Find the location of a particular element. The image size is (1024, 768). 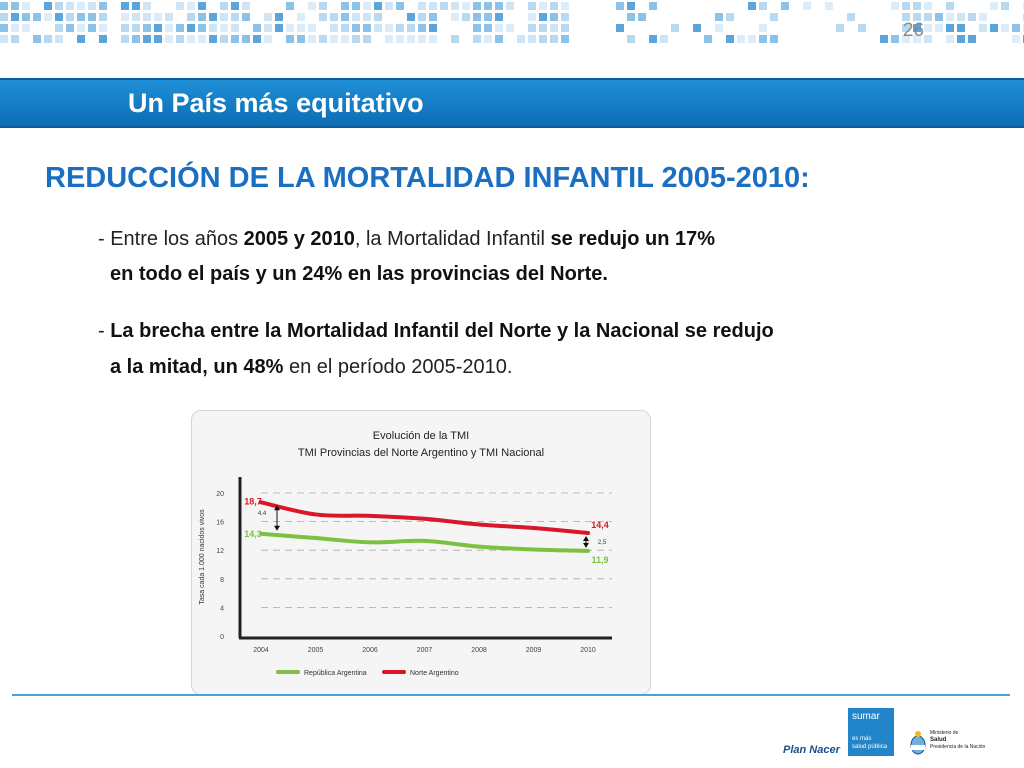

gap-label: 4,4 is located at coordinates (262, 514).